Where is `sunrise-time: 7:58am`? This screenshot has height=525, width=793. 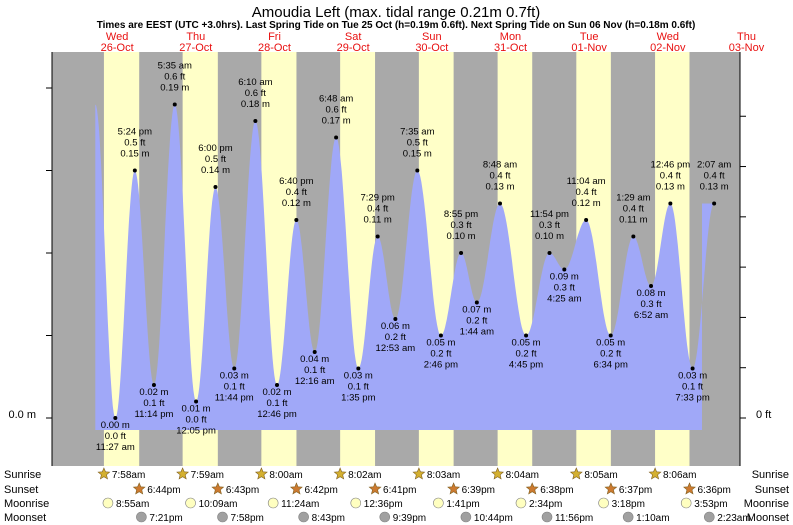
sunrise-time: 7:58am is located at coordinates (128, 475).